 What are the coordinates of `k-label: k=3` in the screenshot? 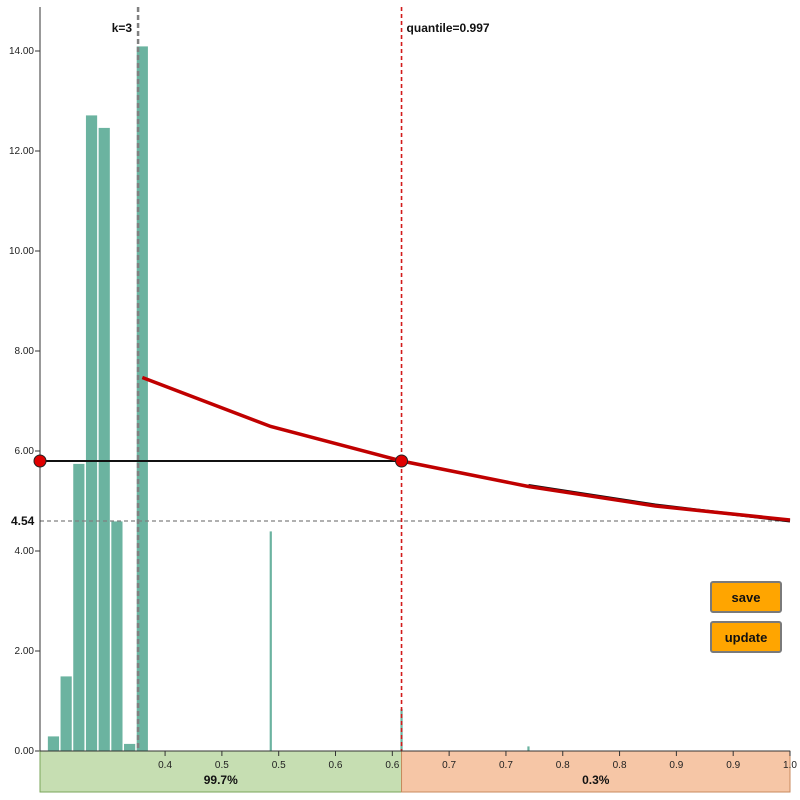 It's located at (122, 28).